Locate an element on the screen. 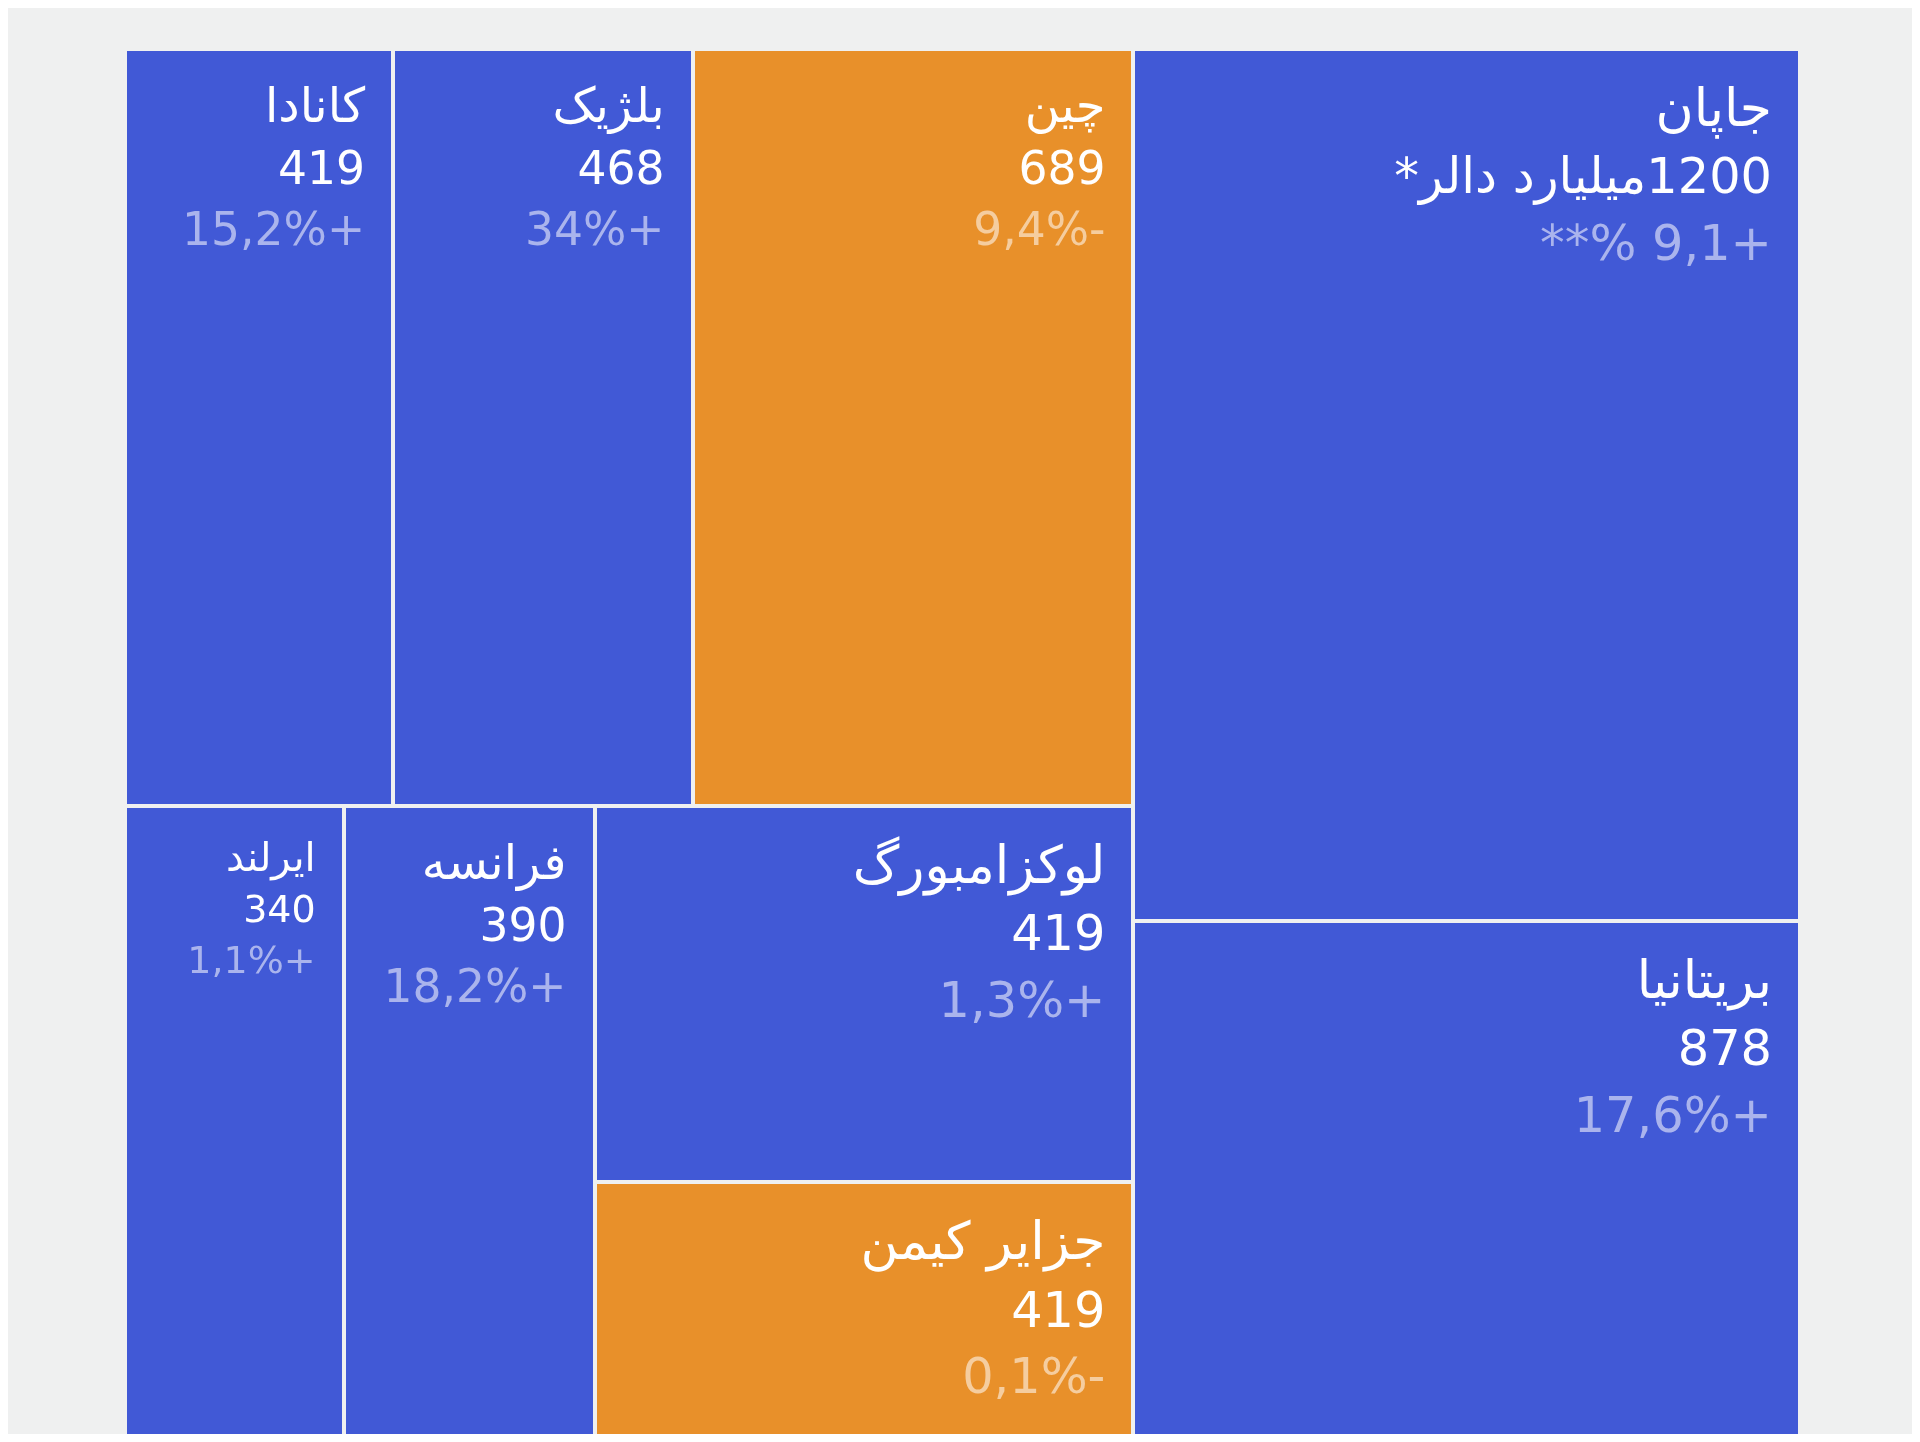  text: 1,3%+ is located at coordinates (1022, 999).